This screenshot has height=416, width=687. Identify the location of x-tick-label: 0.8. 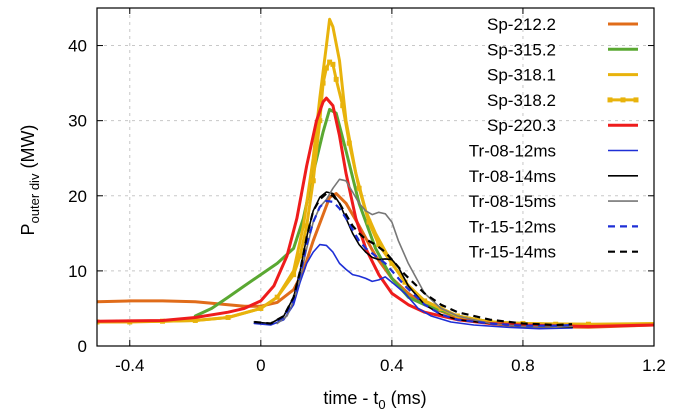
(523, 365).